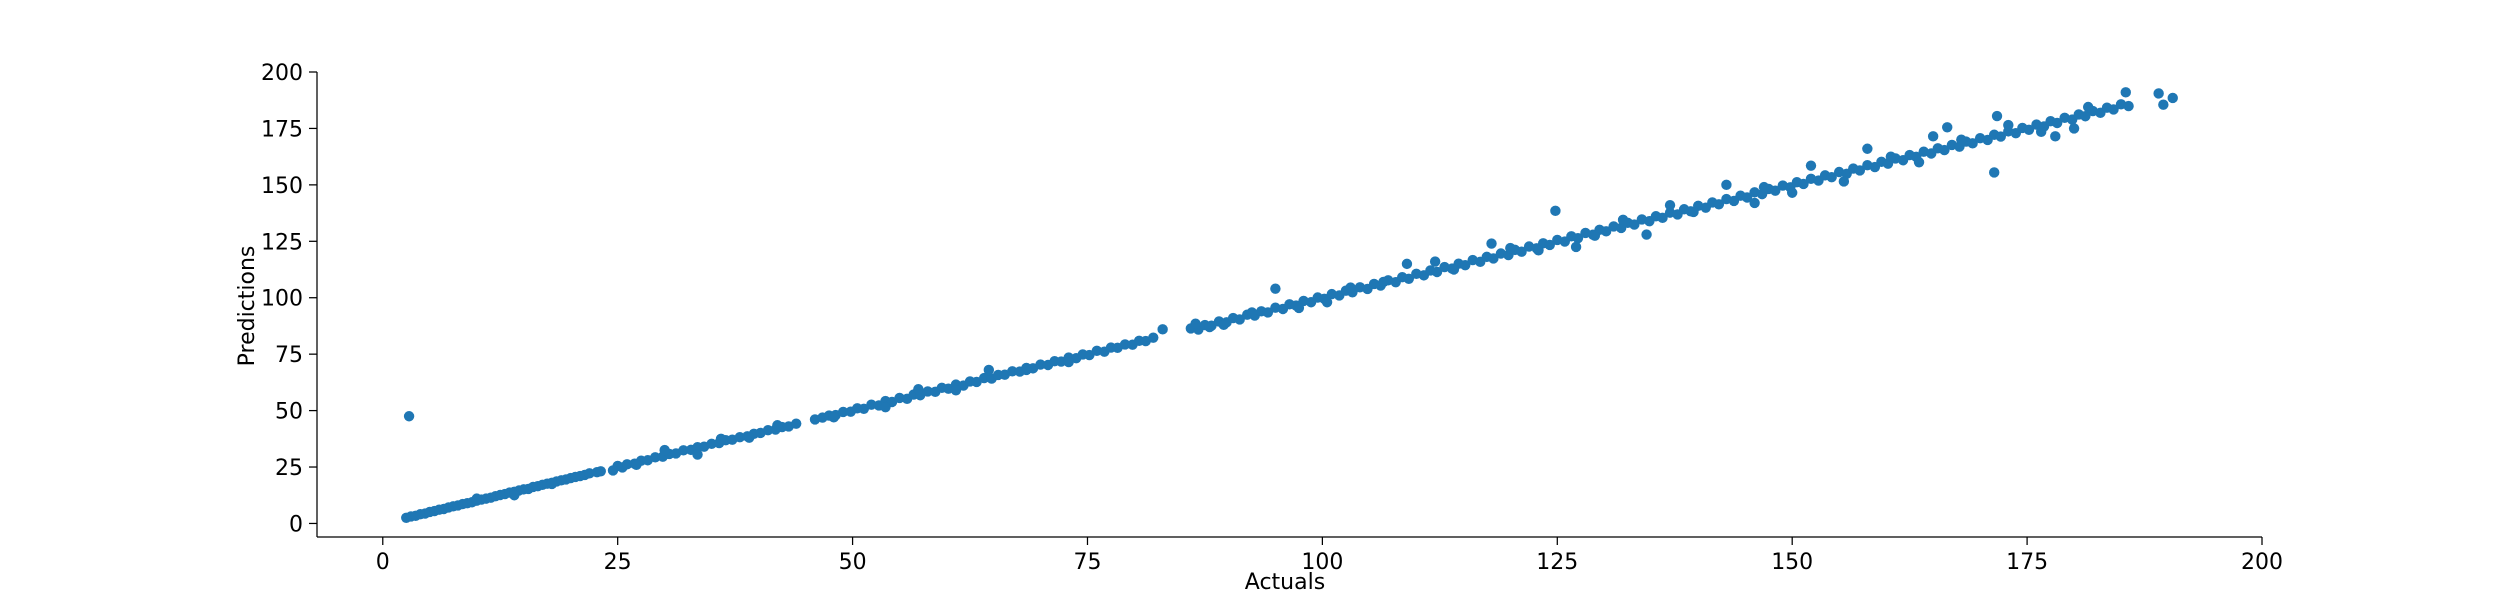  What do you see at coordinates (282, 73) in the screenshot?
I see `y-tick-label: 200` at bounding box center [282, 73].